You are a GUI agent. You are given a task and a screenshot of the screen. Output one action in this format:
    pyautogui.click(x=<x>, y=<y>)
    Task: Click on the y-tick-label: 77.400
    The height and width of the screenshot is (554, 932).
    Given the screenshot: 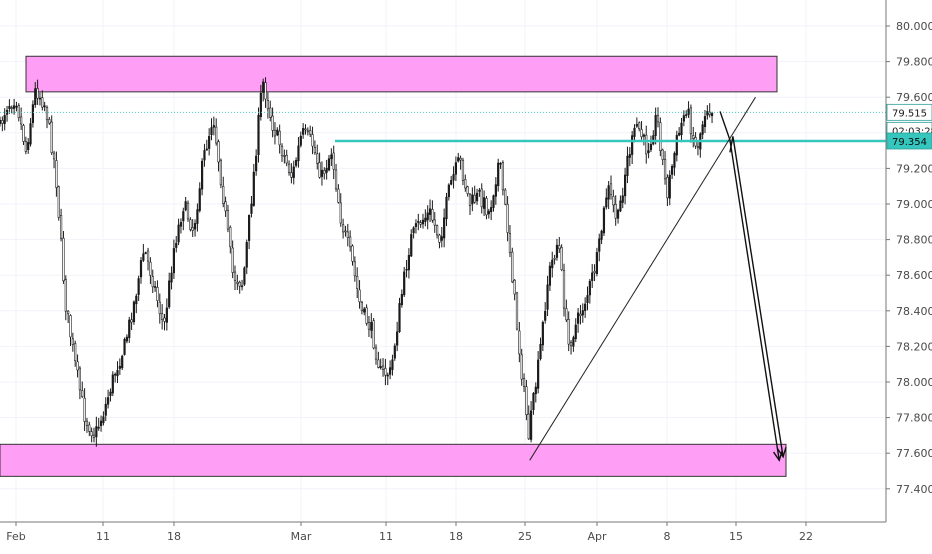 What is the action you would take?
    pyautogui.click(x=914, y=489)
    